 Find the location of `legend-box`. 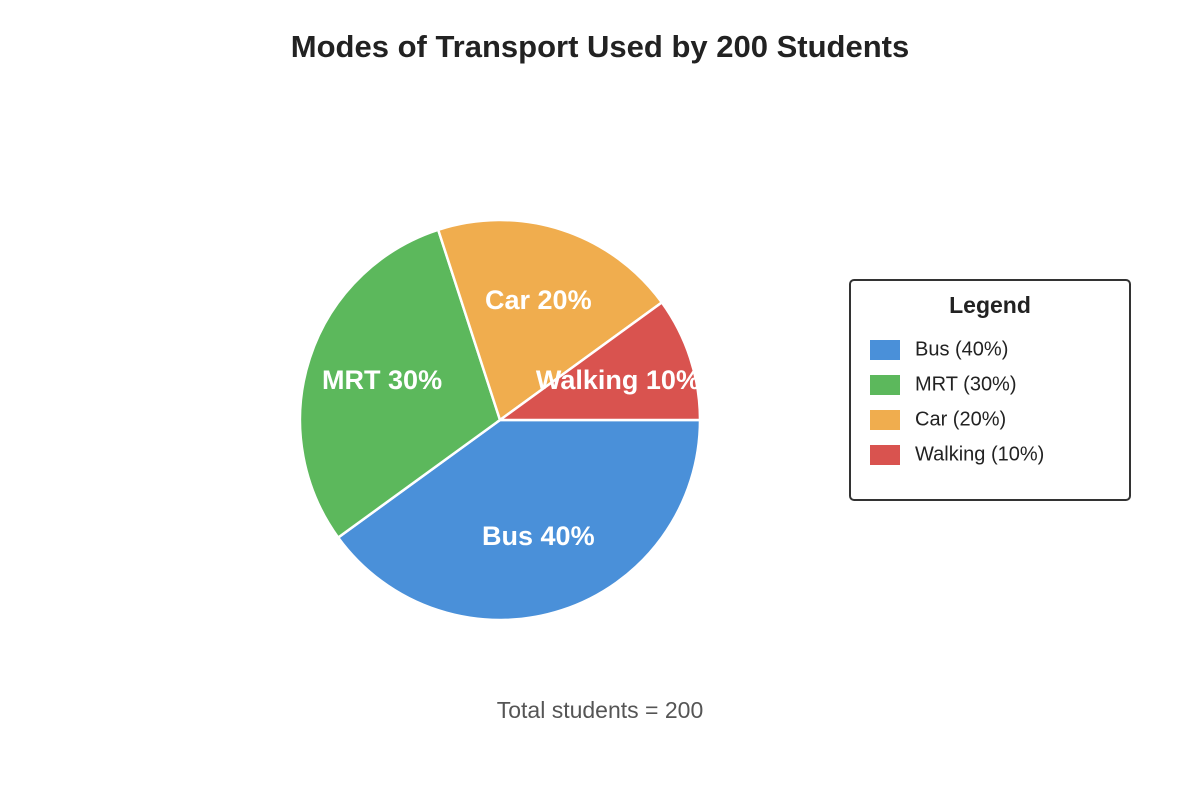

legend-box is located at coordinates (990, 390).